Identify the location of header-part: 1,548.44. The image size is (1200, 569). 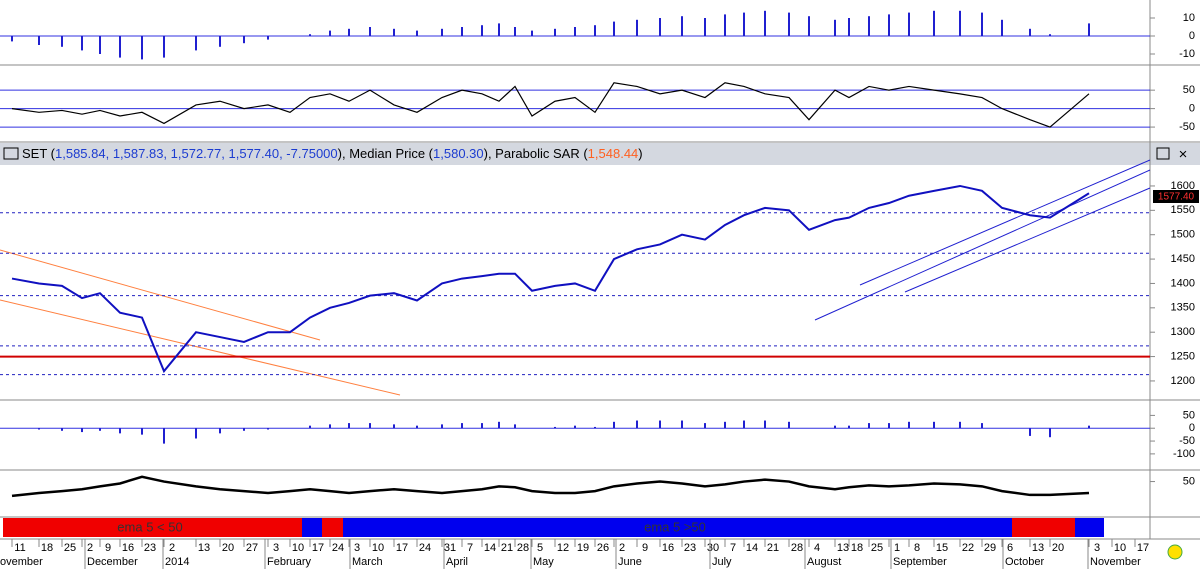
(613, 153).